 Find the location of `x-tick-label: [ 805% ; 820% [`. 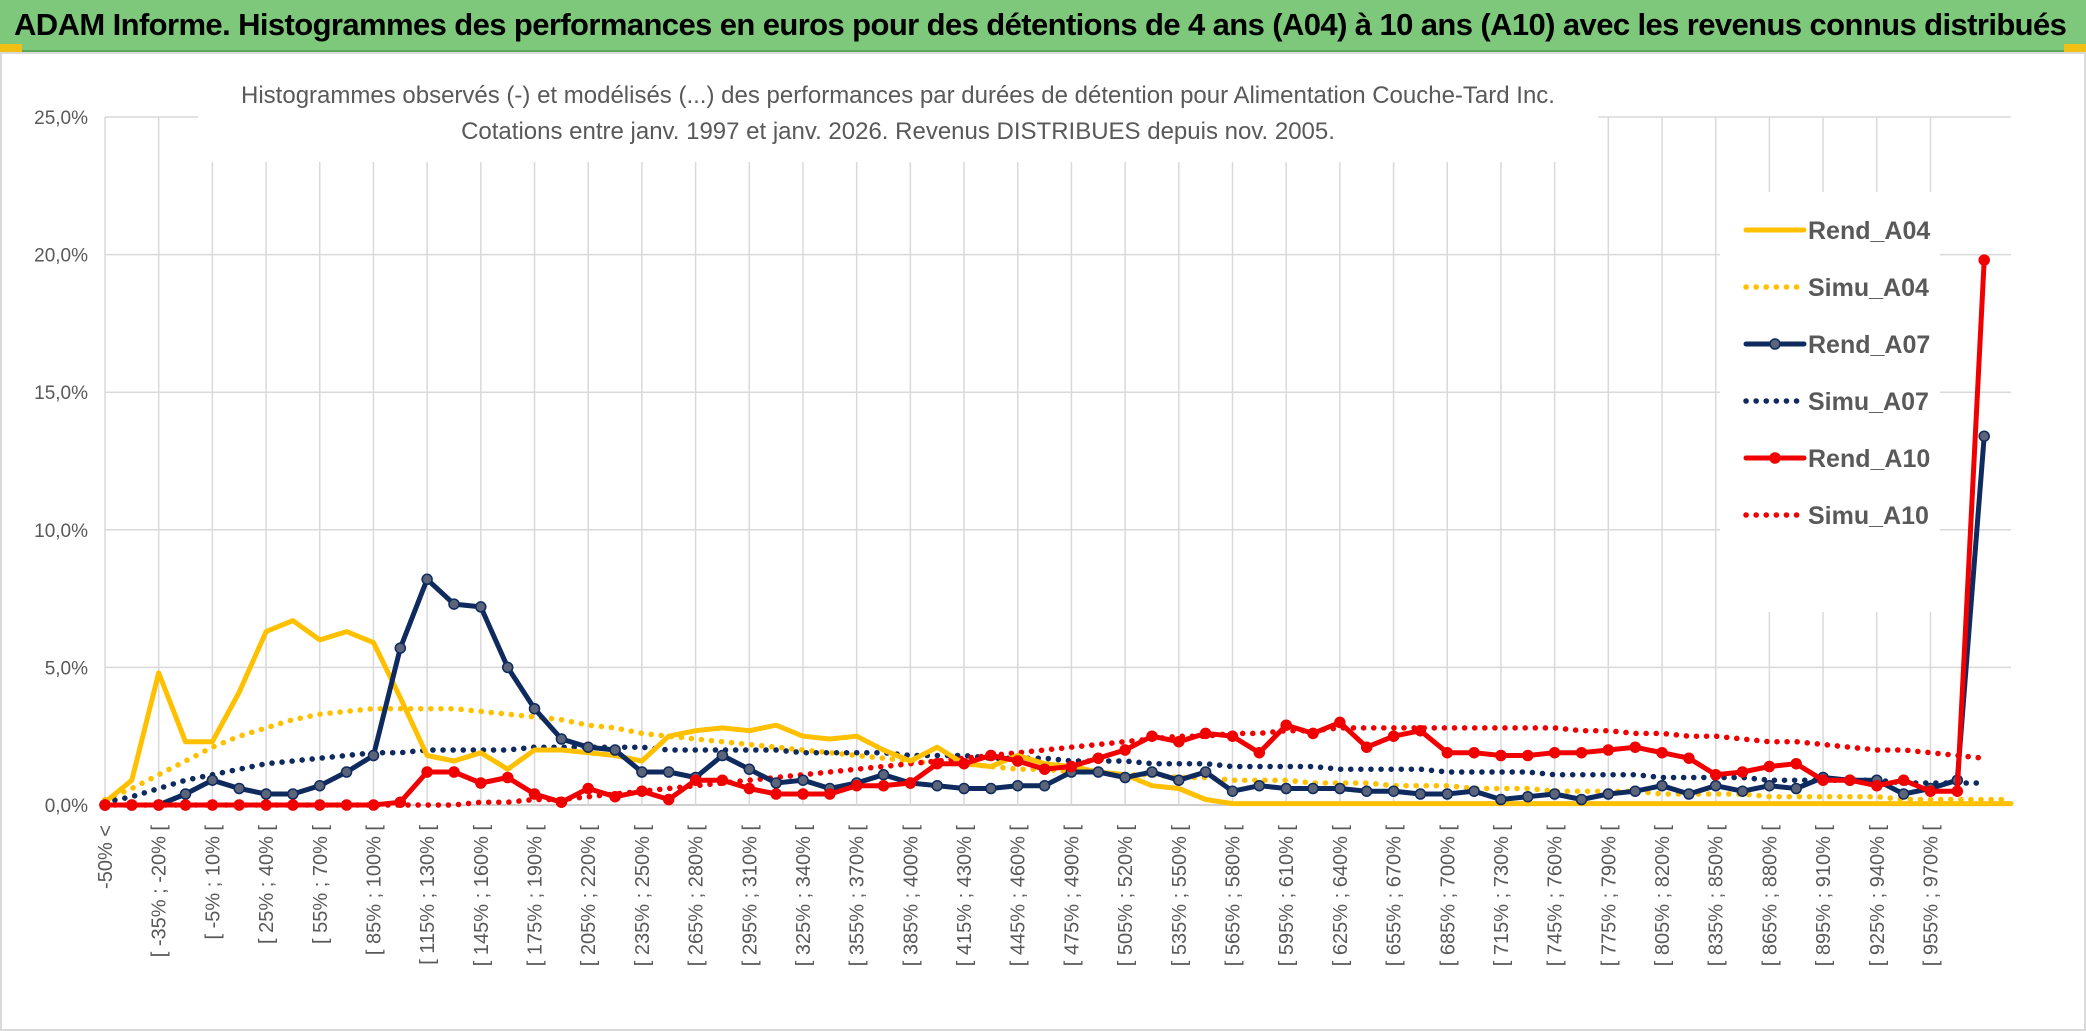

x-tick-label: [ 805% ; 820% [ is located at coordinates (1663, 896).